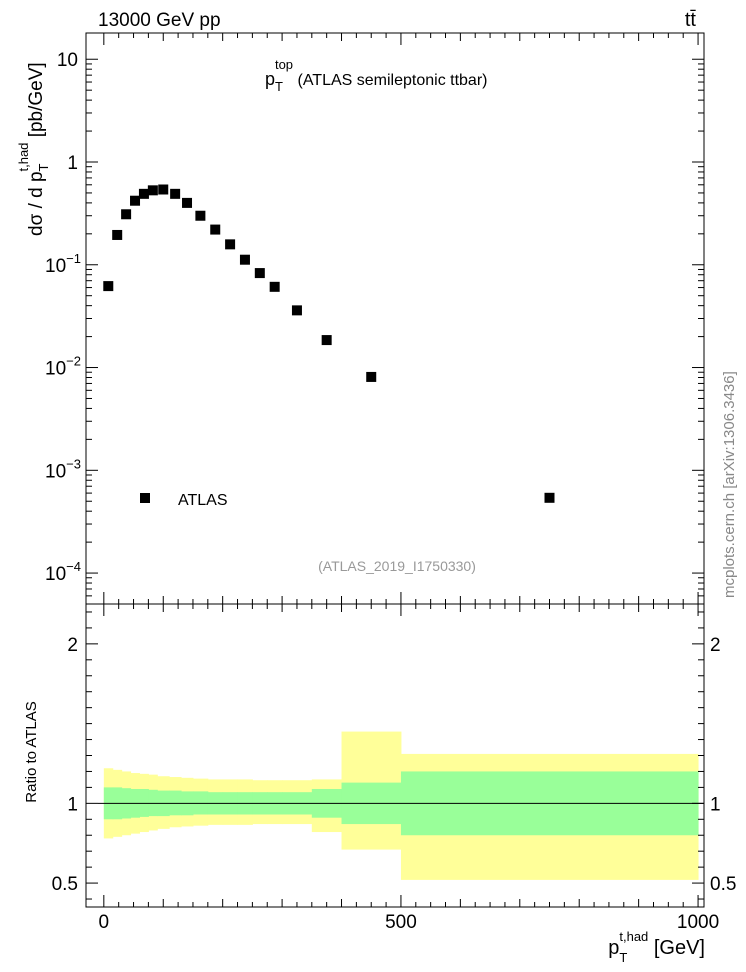 This screenshot has width=746, height=972. What do you see at coordinates (43, 167) in the screenshot?
I see `ylabel-sub: T` at bounding box center [43, 167].